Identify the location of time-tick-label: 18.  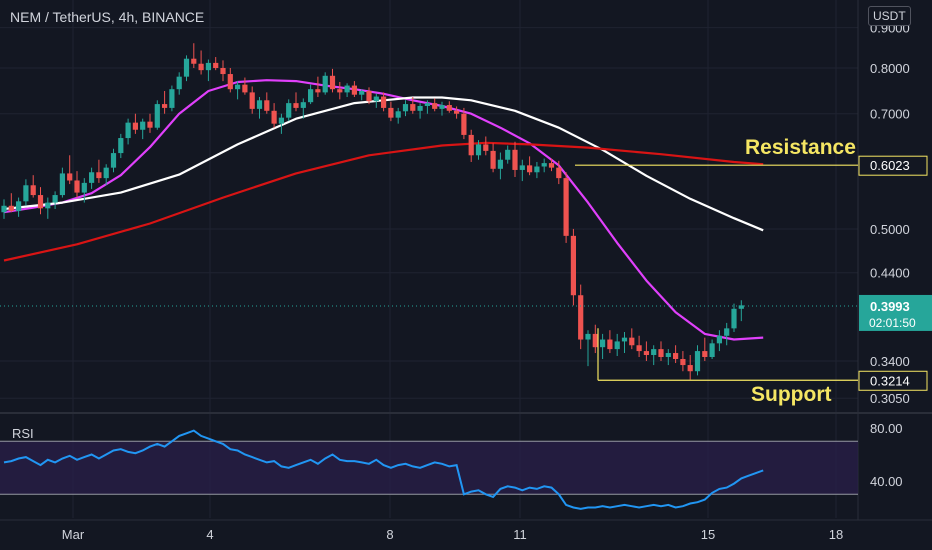
(836, 534).